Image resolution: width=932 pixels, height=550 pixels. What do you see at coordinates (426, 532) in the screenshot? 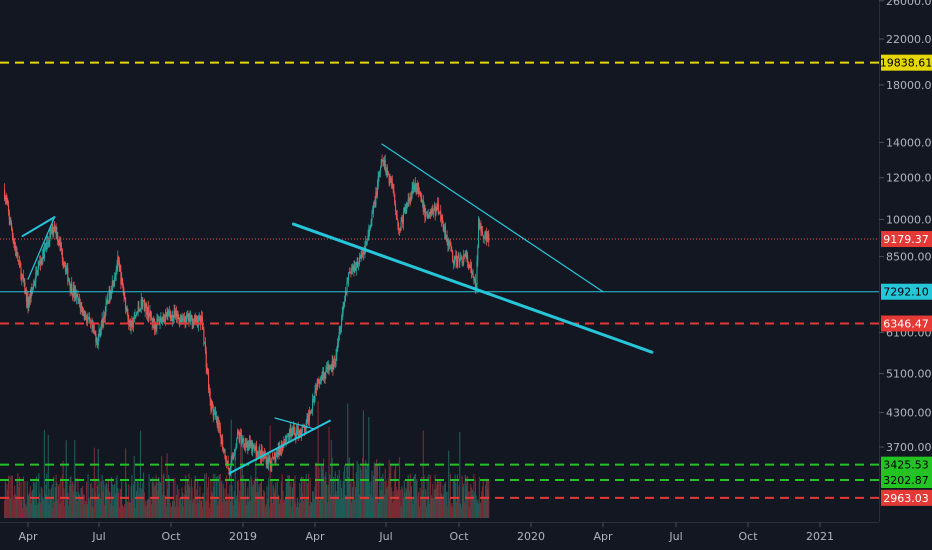
I see `time-axis: Apr Jul Oct 2019 Apr Jul Oct 2020 Apr Jul Oct 2021` at bounding box center [426, 532].